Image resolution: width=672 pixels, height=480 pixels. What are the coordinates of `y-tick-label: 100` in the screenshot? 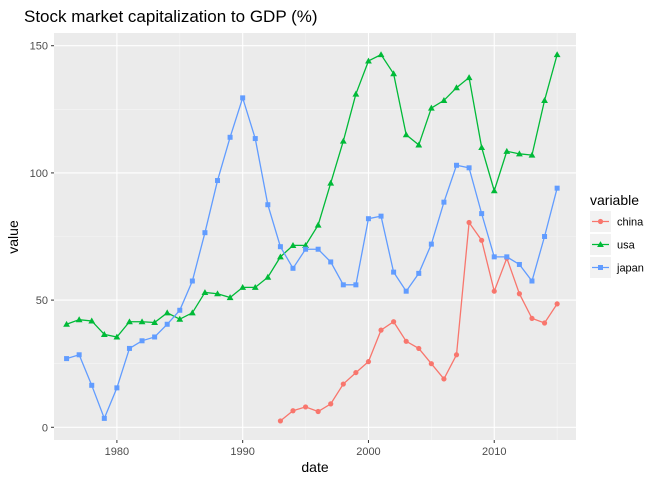 It's located at (39, 174).